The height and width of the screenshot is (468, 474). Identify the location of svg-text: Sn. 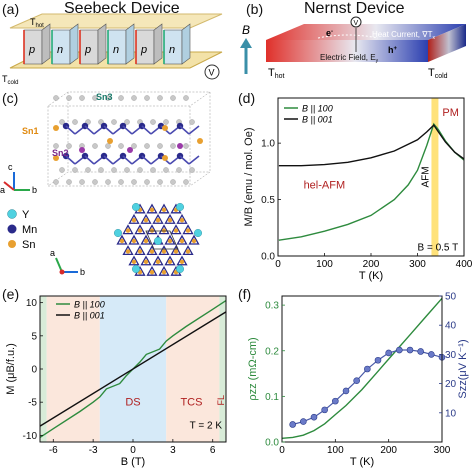
(28, 245).